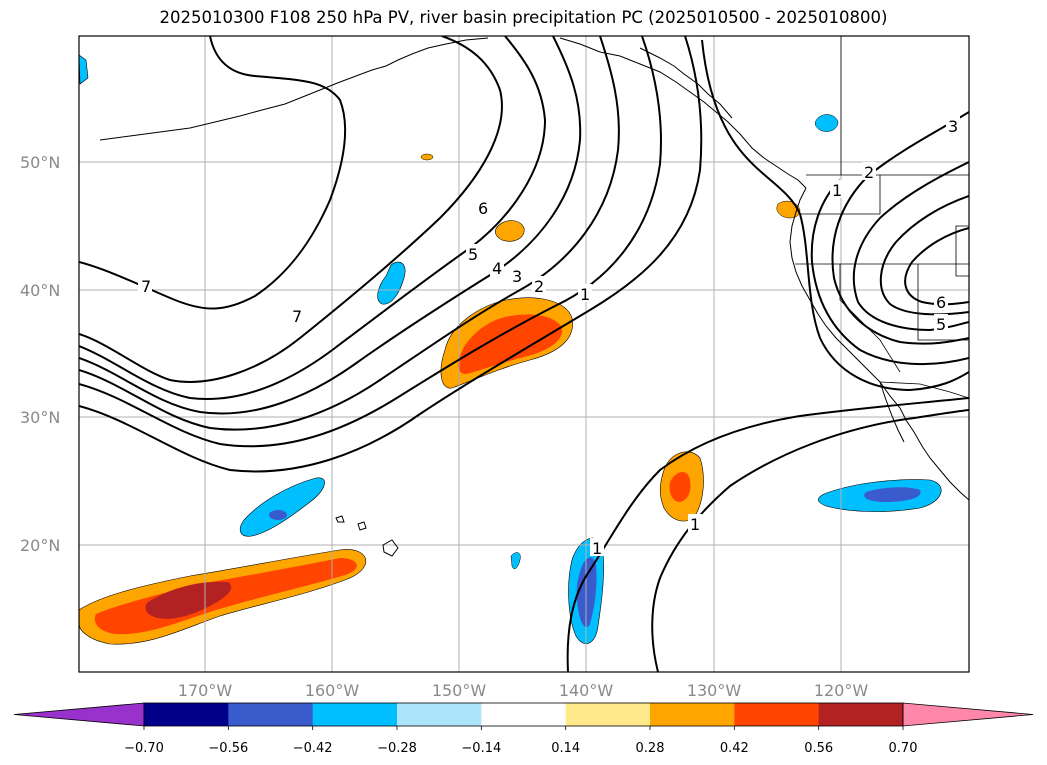  I want to click on colorbar-tick-label: −0.42, so click(313, 748).